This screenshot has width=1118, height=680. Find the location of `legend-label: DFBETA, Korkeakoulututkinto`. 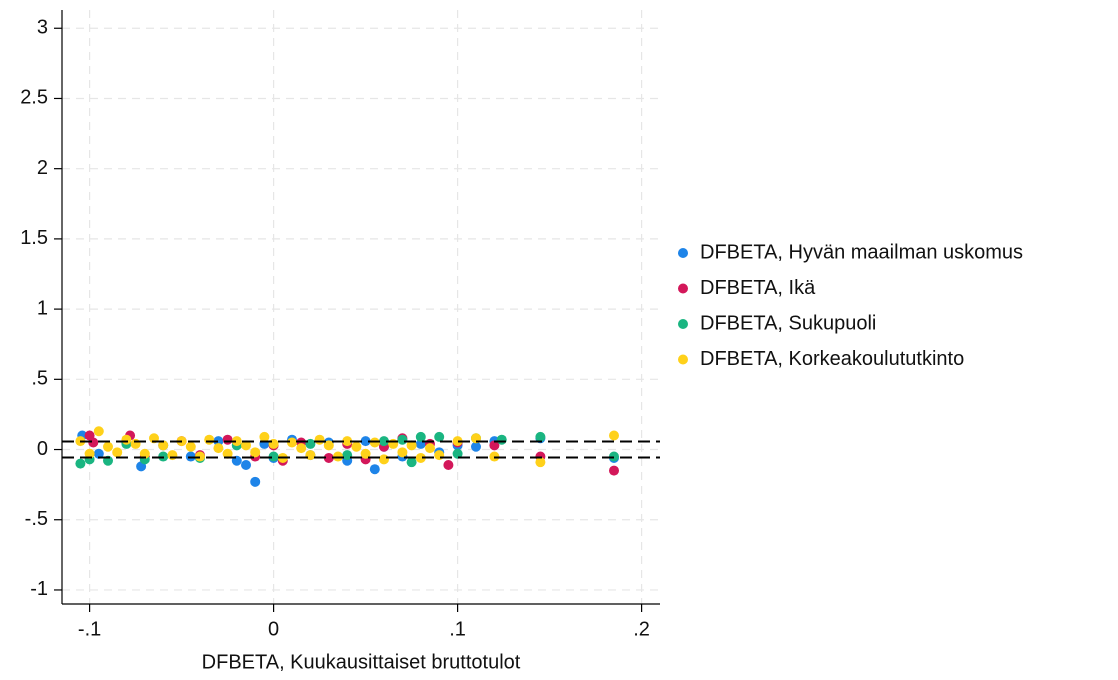

legend-label: DFBETA, Korkeakoulututkinto is located at coordinates (832, 359).